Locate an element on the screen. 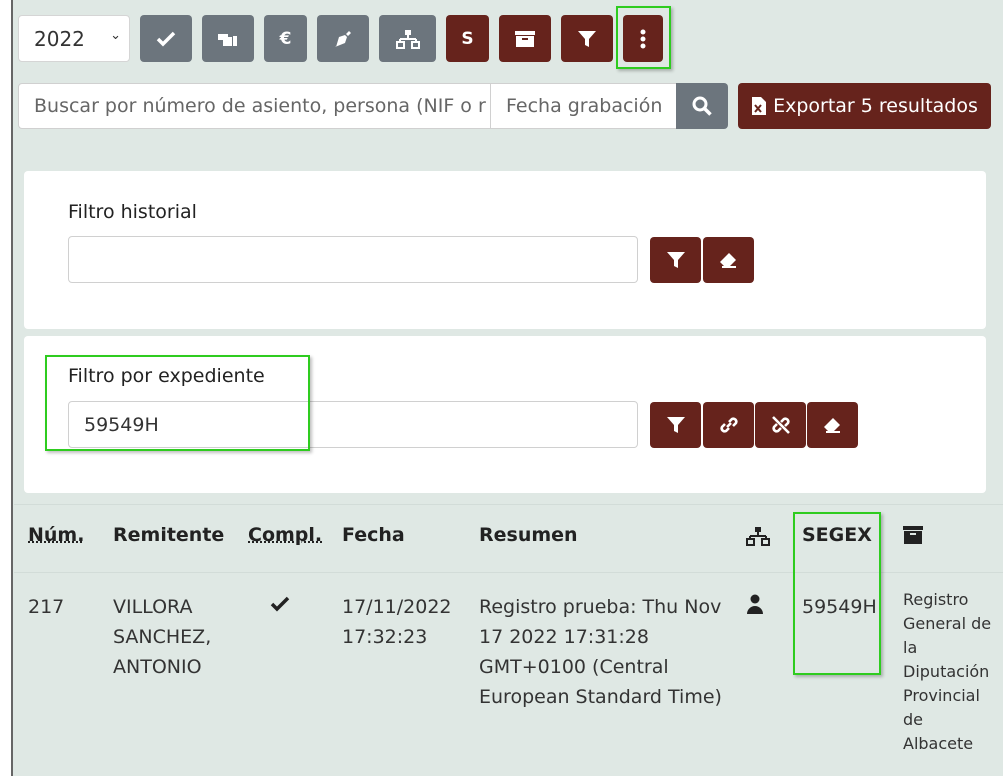  hand-pointer-button is located at coordinates (228, 38).